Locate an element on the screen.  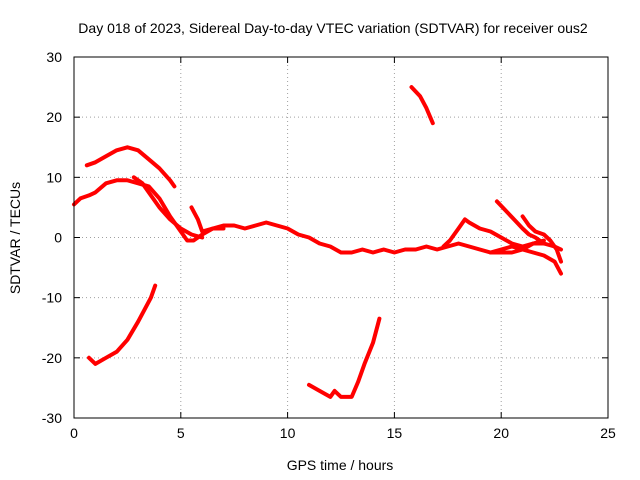
series-arc1 is located at coordinates (149, 210).